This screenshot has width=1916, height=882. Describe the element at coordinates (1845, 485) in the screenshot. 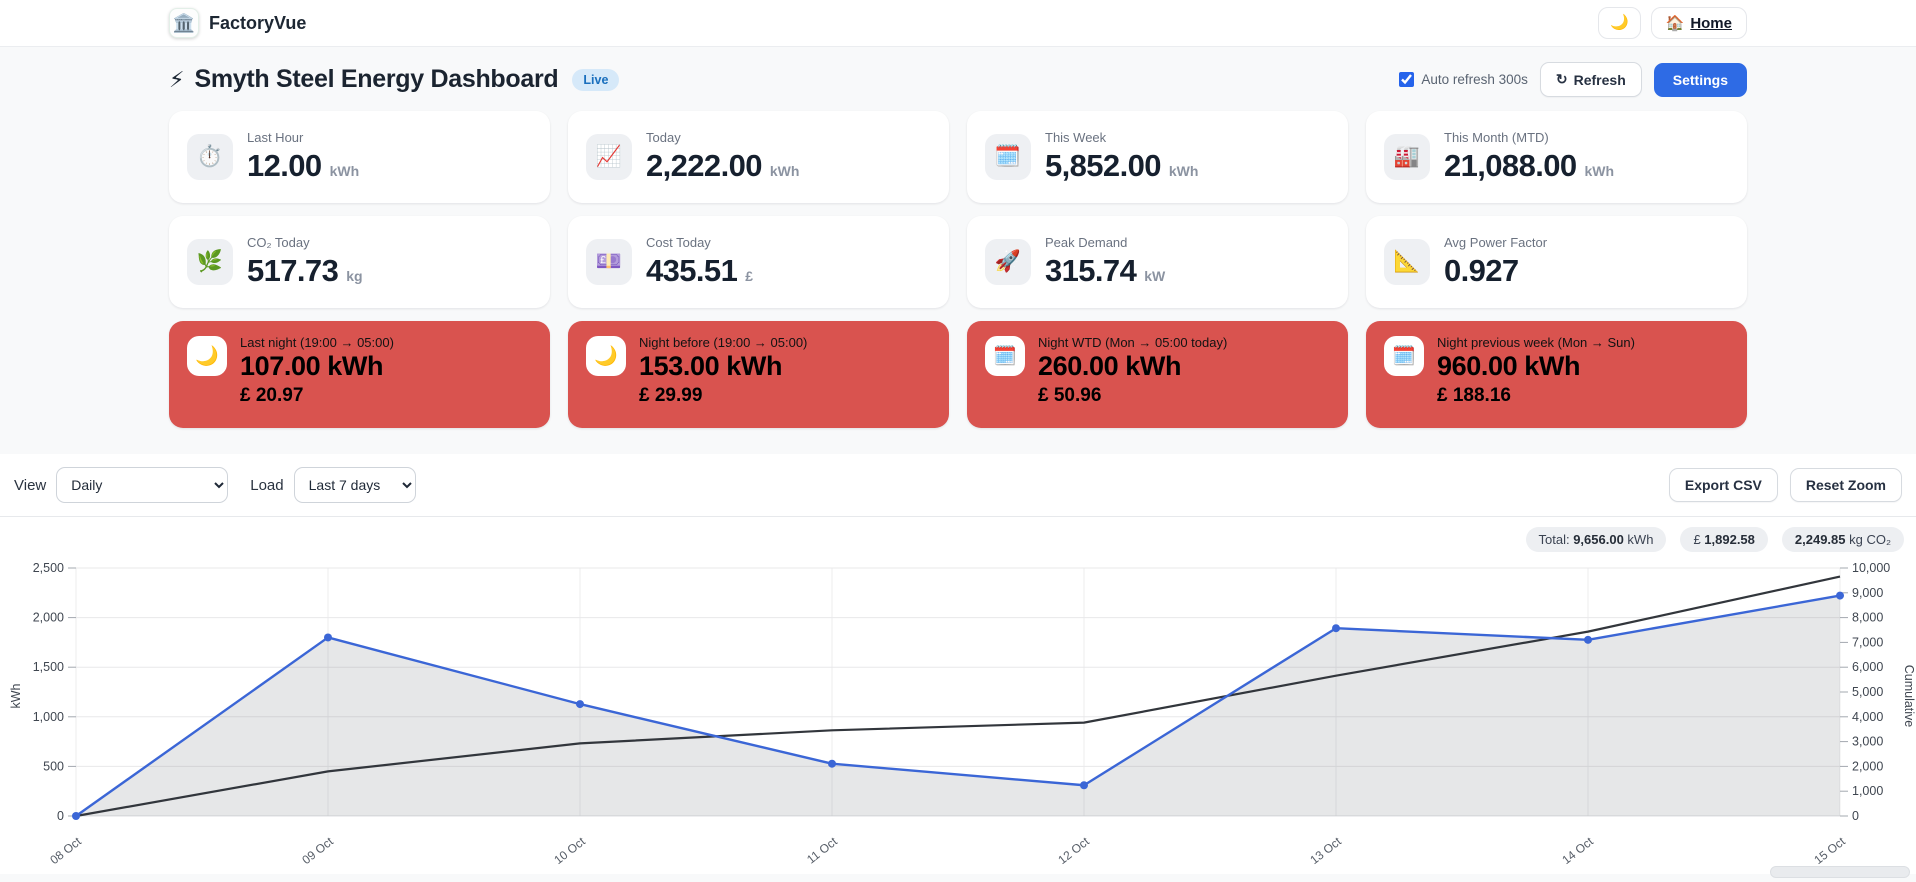

I see `reset-zoom-button: Reset Zoom` at that location.